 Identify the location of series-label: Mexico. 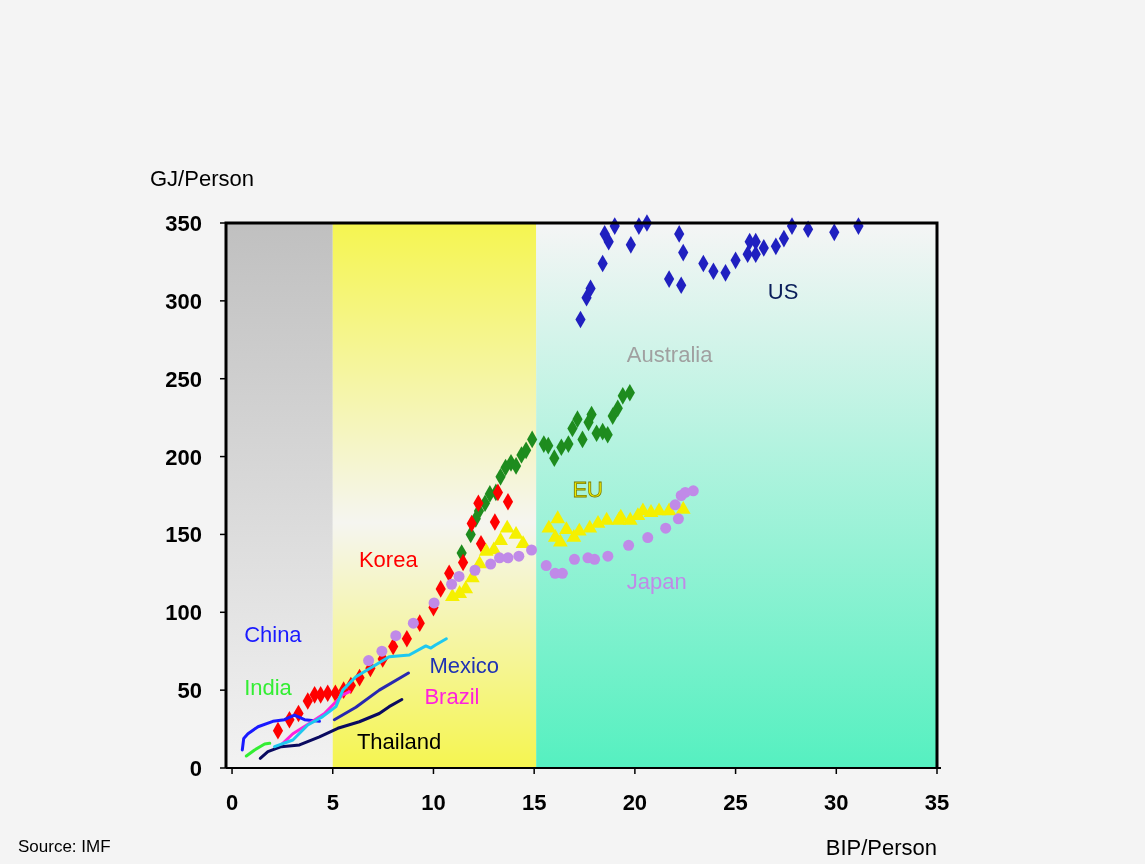
(464, 666).